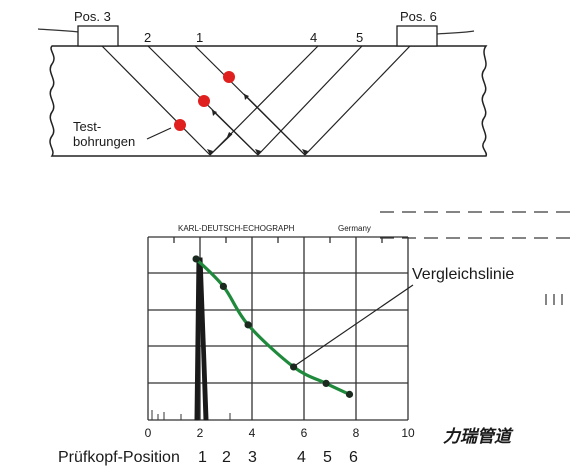 The image size is (580, 476). What do you see at coordinates (92, 16) in the screenshot?
I see `probe-left-label: Pos. 3` at bounding box center [92, 16].